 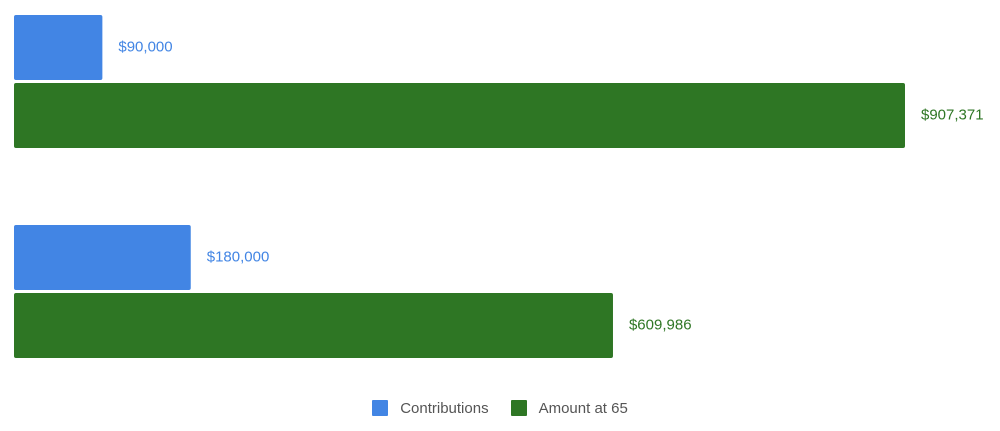 What do you see at coordinates (660, 324) in the screenshot?
I see `data-label-amount-at-65-2: $609,986` at bounding box center [660, 324].